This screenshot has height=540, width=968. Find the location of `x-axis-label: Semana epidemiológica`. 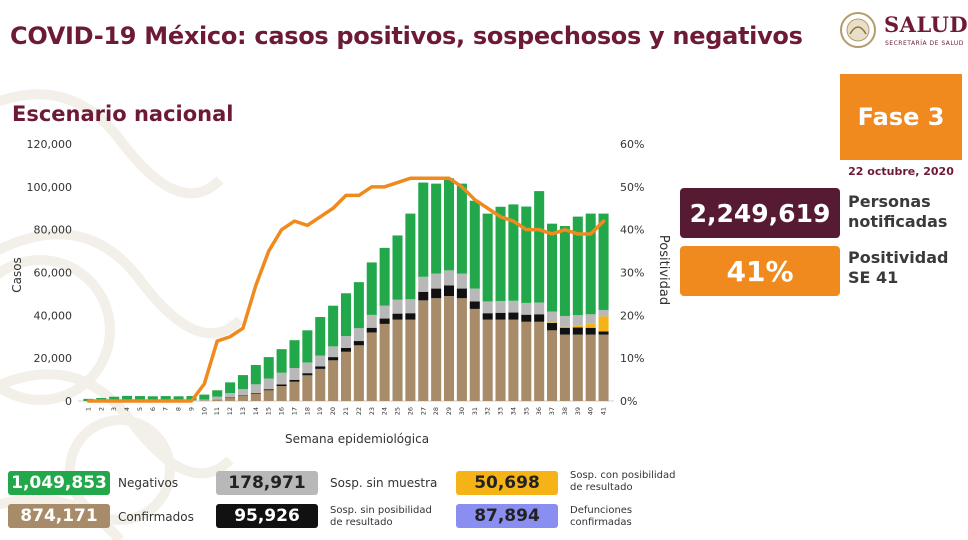

x-axis-label: Semana epidemiológica is located at coordinates (357, 439).